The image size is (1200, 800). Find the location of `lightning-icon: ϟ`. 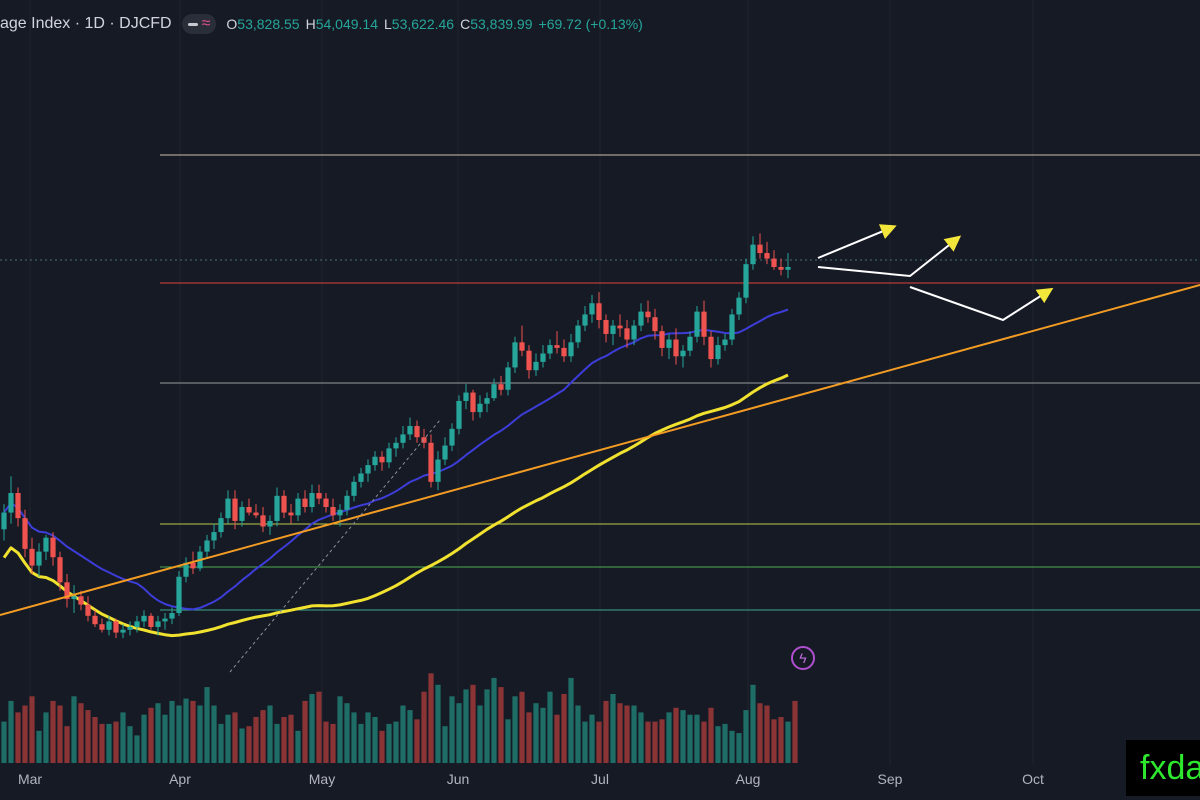

lightning-icon: ϟ is located at coordinates (803, 658).